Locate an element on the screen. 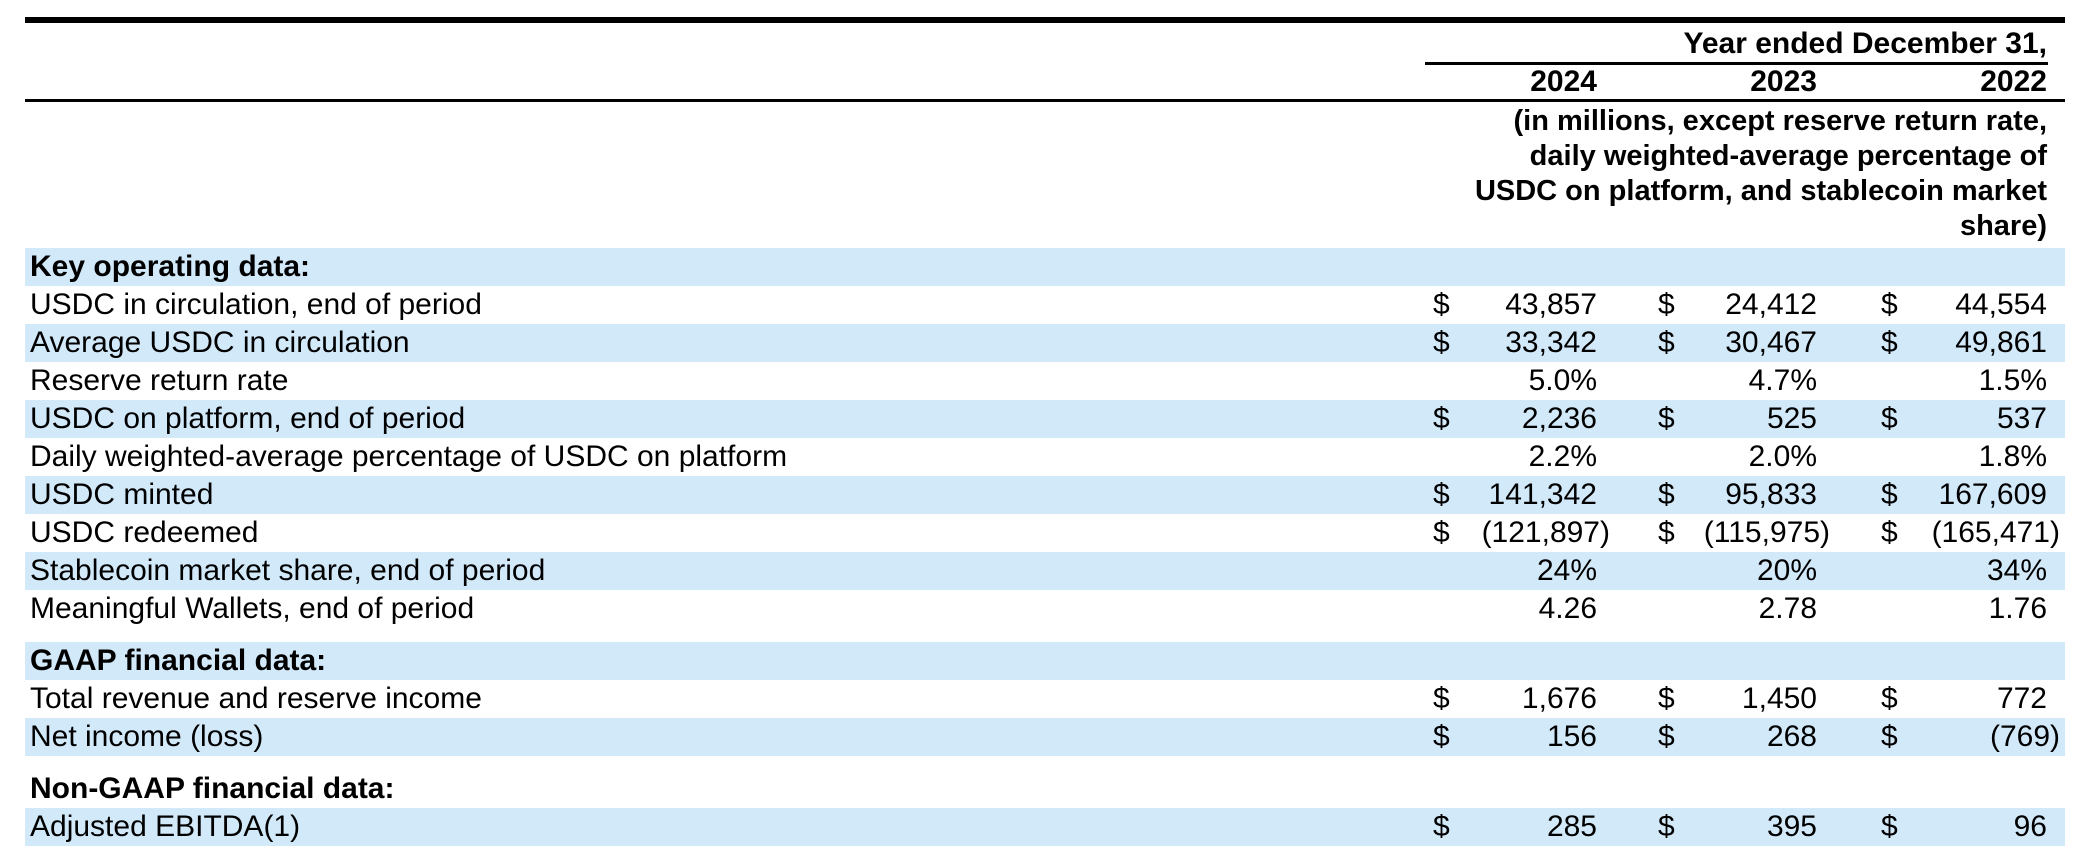 The width and height of the screenshot is (2086, 862). top-rule is located at coordinates (1045, 20).